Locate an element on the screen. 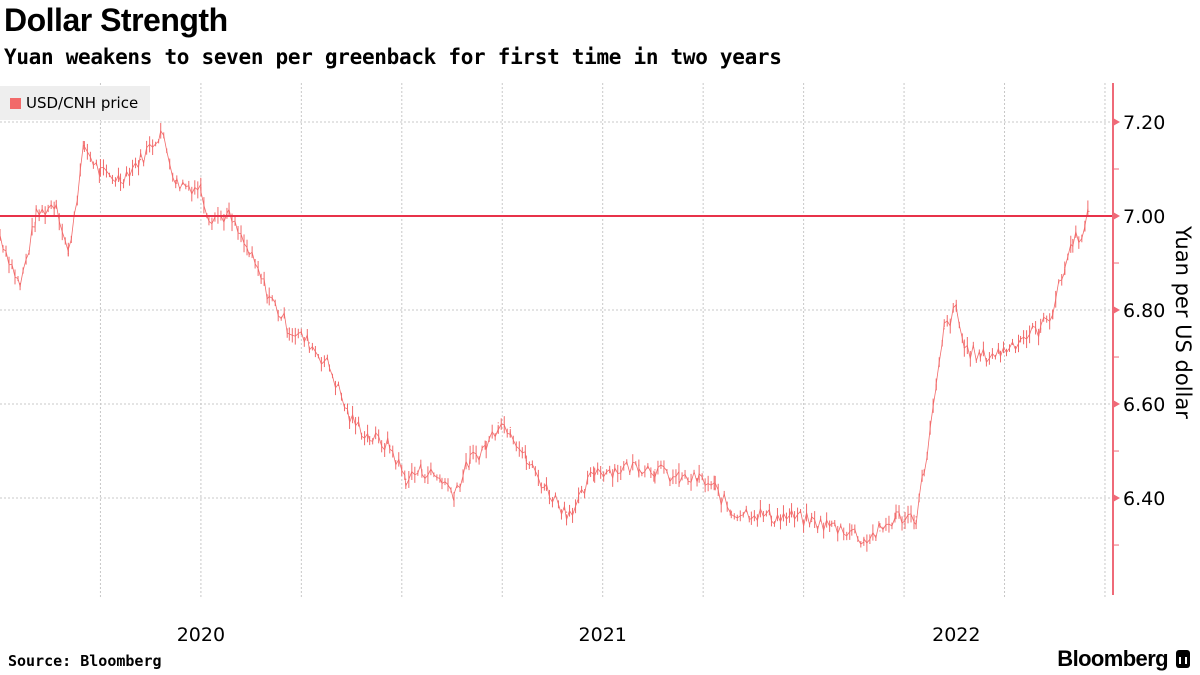  y-tick-label: 6.80 is located at coordinates (1144, 311).